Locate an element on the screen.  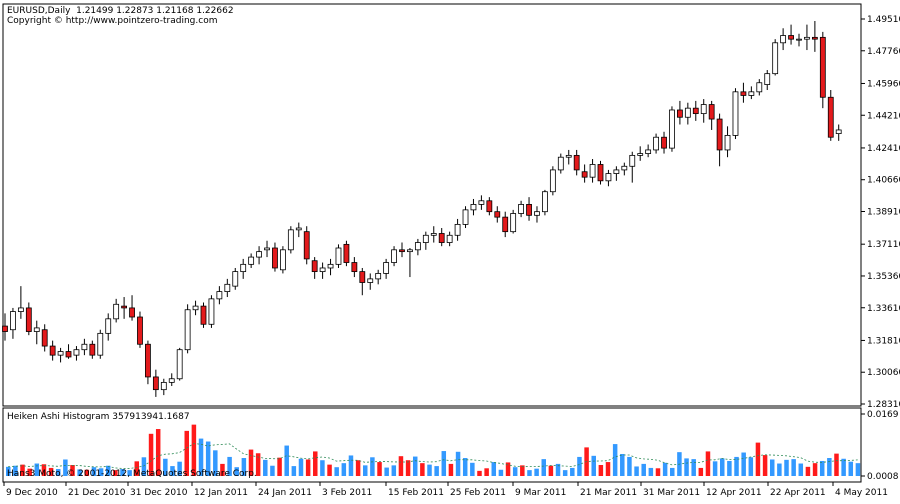
indicator-frame is located at coordinates (432, 445).